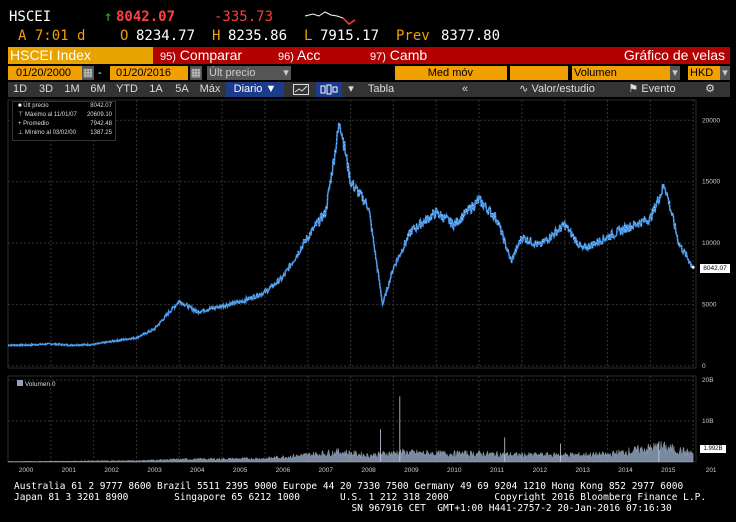 The height and width of the screenshot is (522, 736). What do you see at coordinates (99, 115) in the screenshot?
I see `legend-value: 20609.10` at bounding box center [99, 115].